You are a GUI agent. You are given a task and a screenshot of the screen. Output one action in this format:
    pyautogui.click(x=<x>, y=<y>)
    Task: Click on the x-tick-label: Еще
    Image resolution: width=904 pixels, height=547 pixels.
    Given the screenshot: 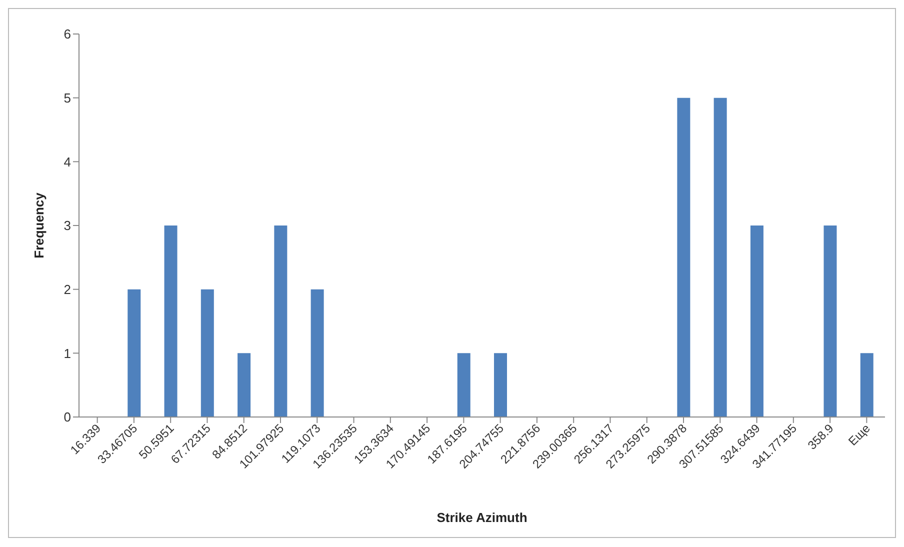 What is the action you would take?
    pyautogui.click(x=860, y=434)
    